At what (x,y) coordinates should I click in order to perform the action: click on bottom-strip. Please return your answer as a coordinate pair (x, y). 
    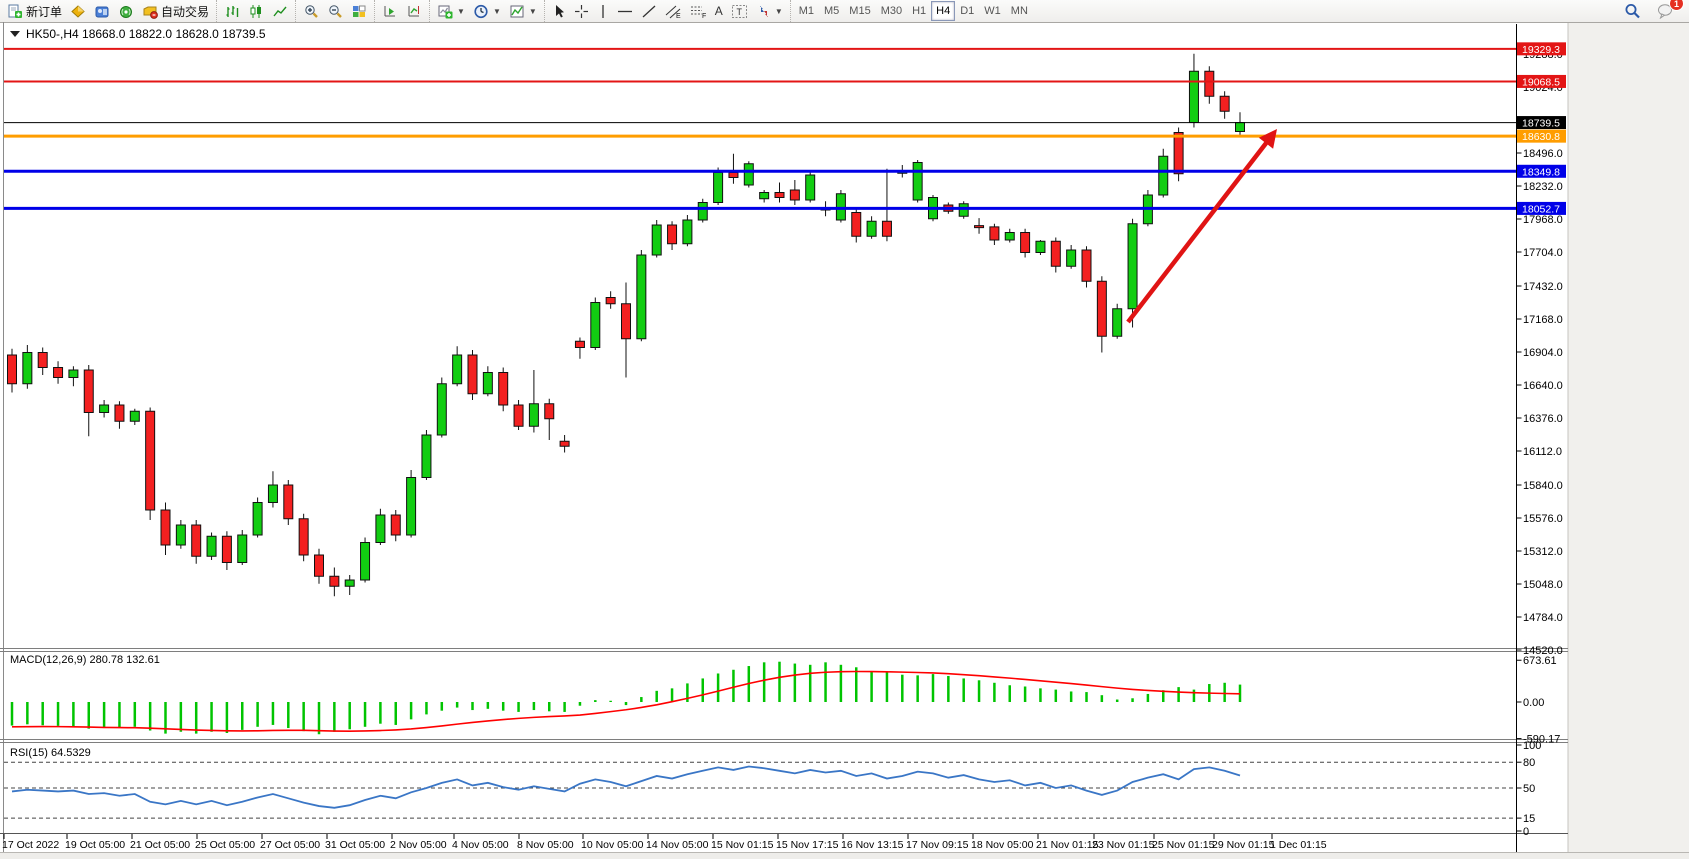
    Looking at the image, I should click on (844, 856).